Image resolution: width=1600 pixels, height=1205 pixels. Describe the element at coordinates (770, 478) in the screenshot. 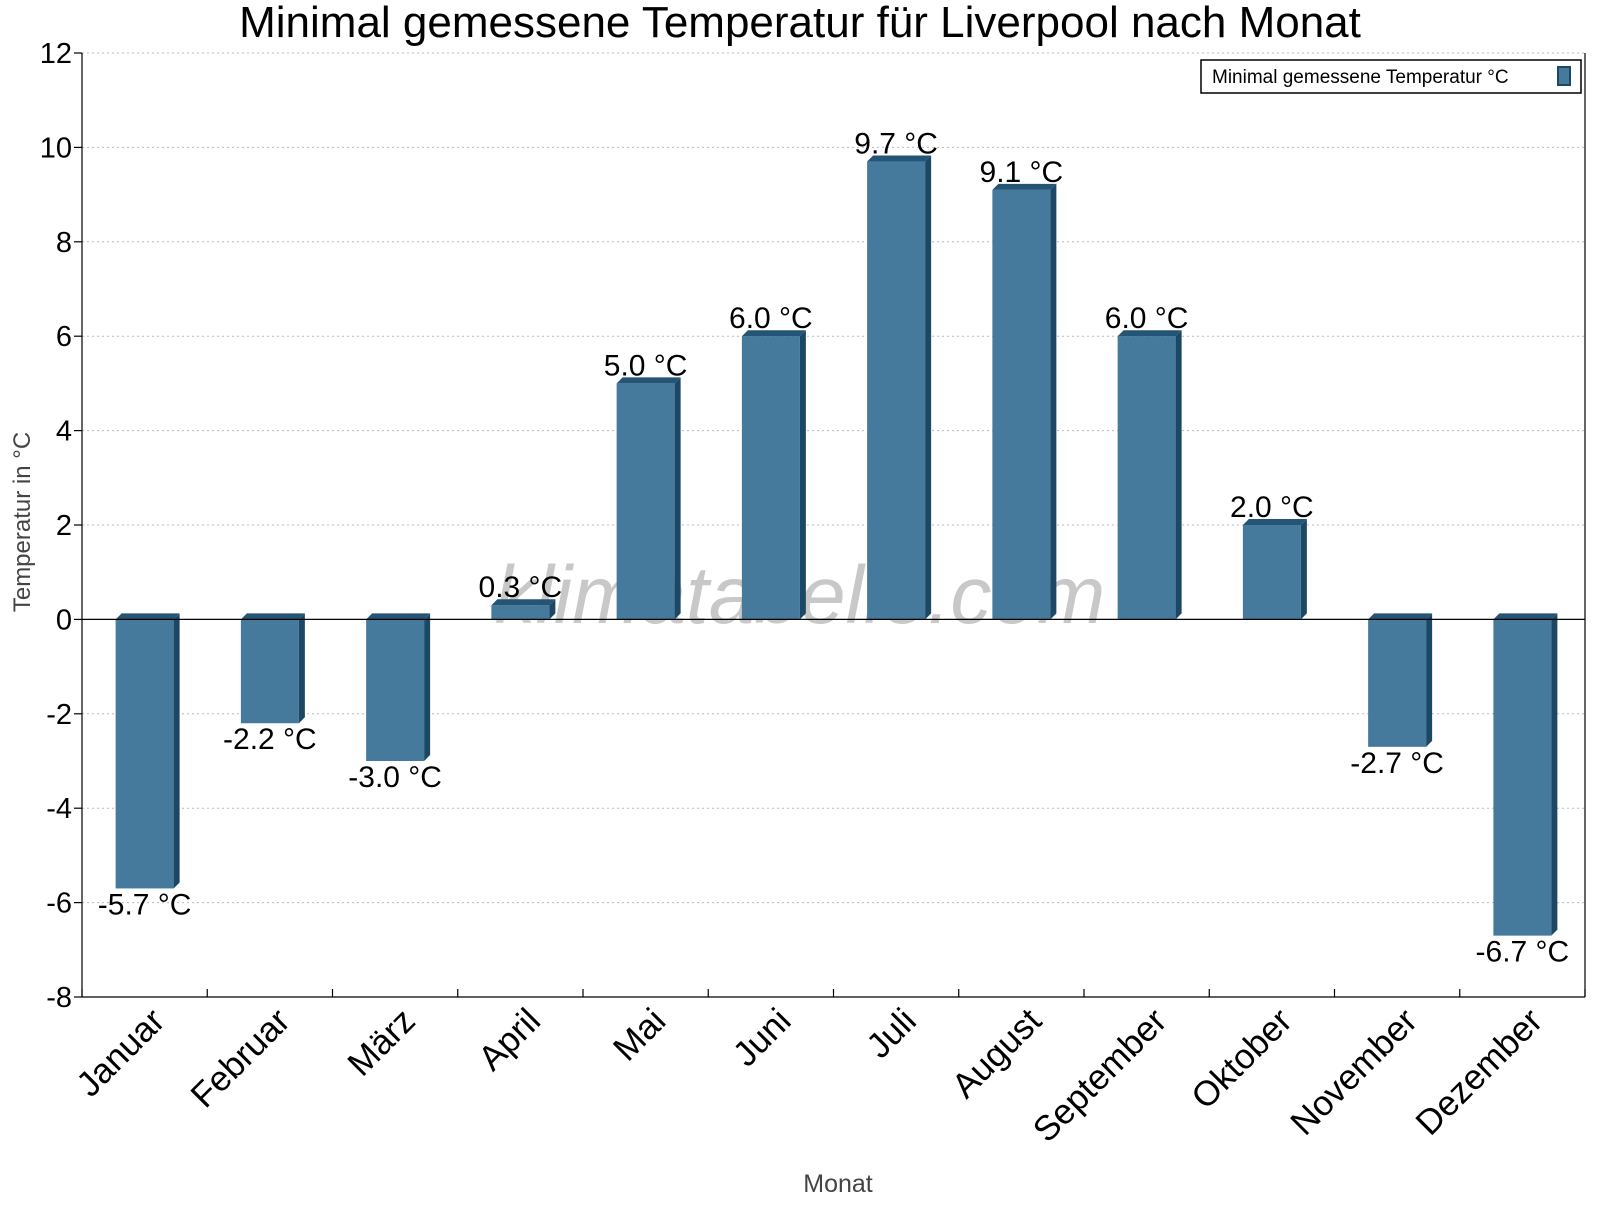

I see `bar-juni` at that location.